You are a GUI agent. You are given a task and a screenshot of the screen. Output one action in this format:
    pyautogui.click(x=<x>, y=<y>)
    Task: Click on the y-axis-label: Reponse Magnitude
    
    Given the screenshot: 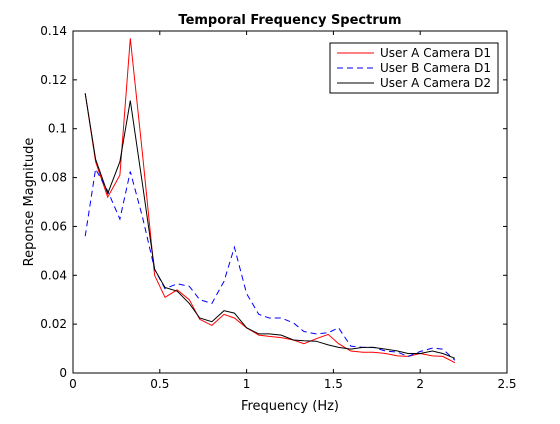 What is the action you would take?
    pyautogui.click(x=29, y=202)
    